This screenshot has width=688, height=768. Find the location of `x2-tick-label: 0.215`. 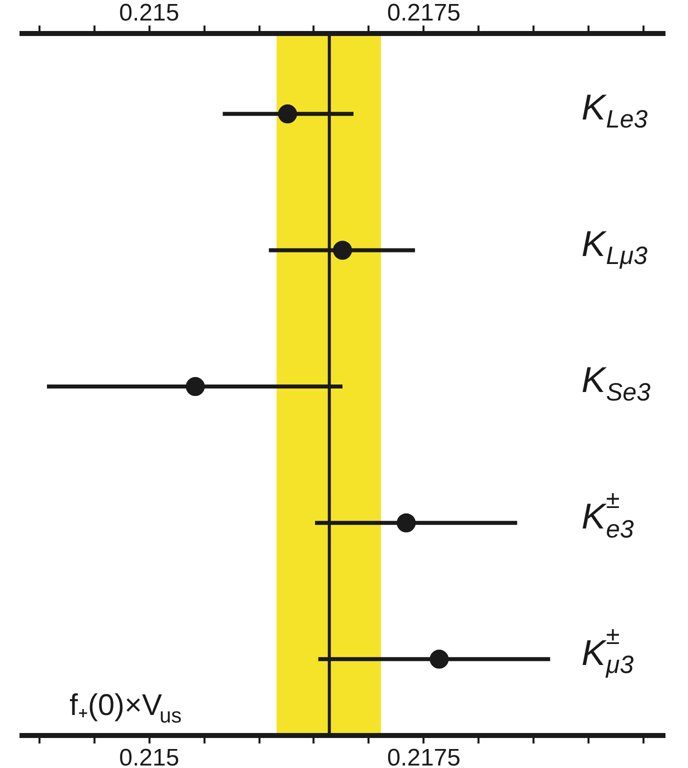

x2-tick-label: 0.215 is located at coordinates (149, 756).